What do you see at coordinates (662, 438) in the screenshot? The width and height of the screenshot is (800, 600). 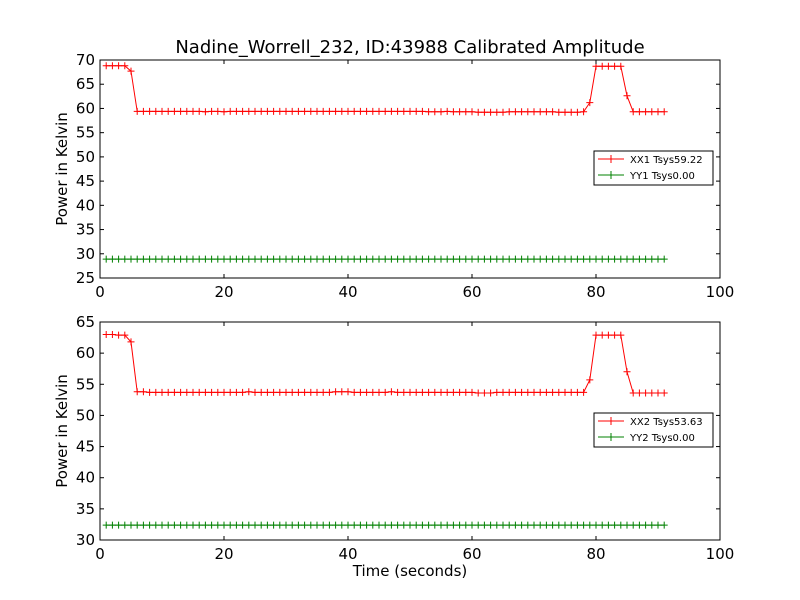 I see `legend-label-yy2: YY2 Tsys0.00` at bounding box center [662, 438].